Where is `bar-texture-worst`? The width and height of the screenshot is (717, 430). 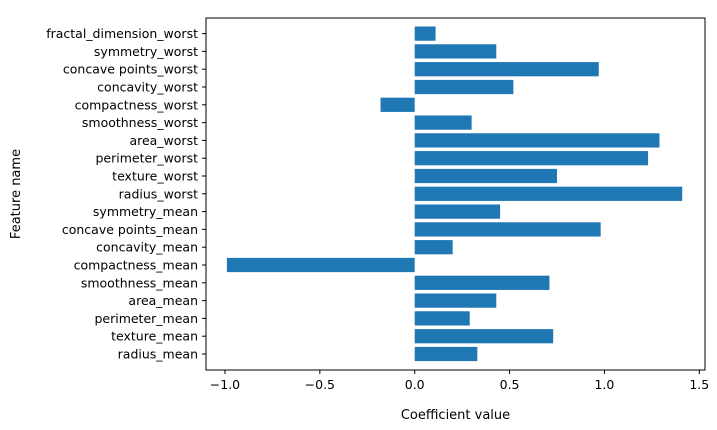
bar-texture-worst is located at coordinates (486, 176).